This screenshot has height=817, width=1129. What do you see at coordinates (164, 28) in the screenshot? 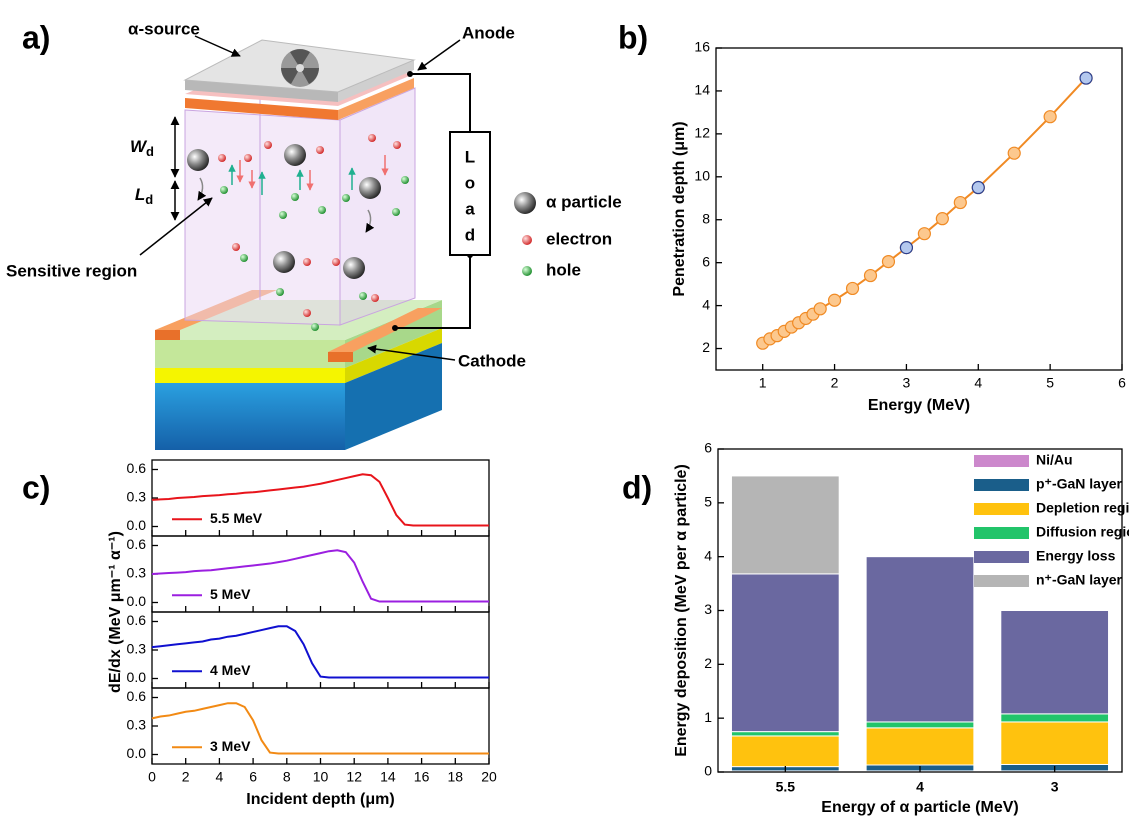
I see `source-label: α-source` at bounding box center [164, 28].